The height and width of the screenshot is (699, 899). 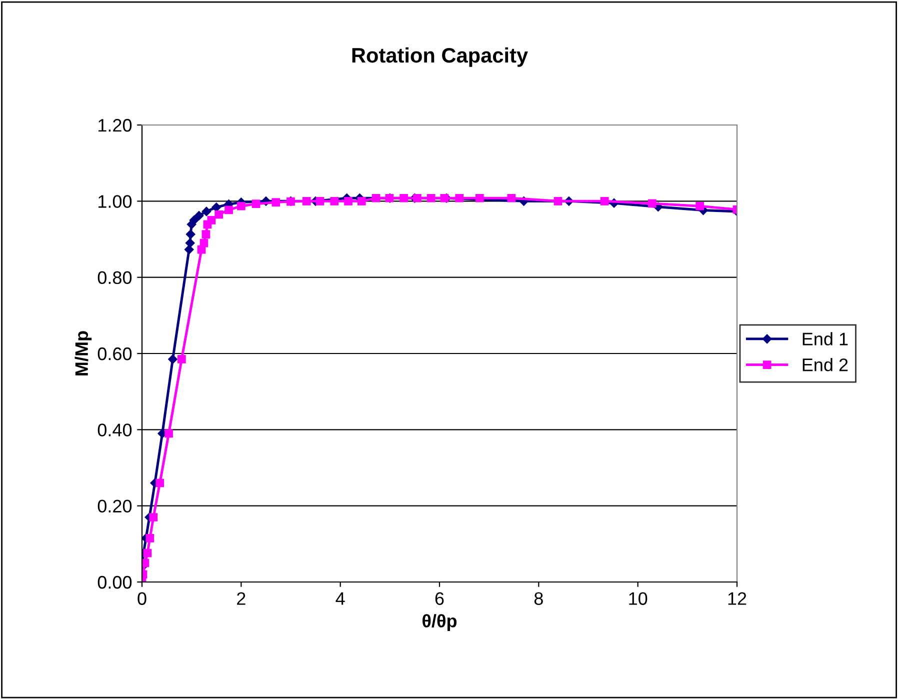 What do you see at coordinates (538, 598) in the screenshot?
I see `x-tick-label: 8` at bounding box center [538, 598].